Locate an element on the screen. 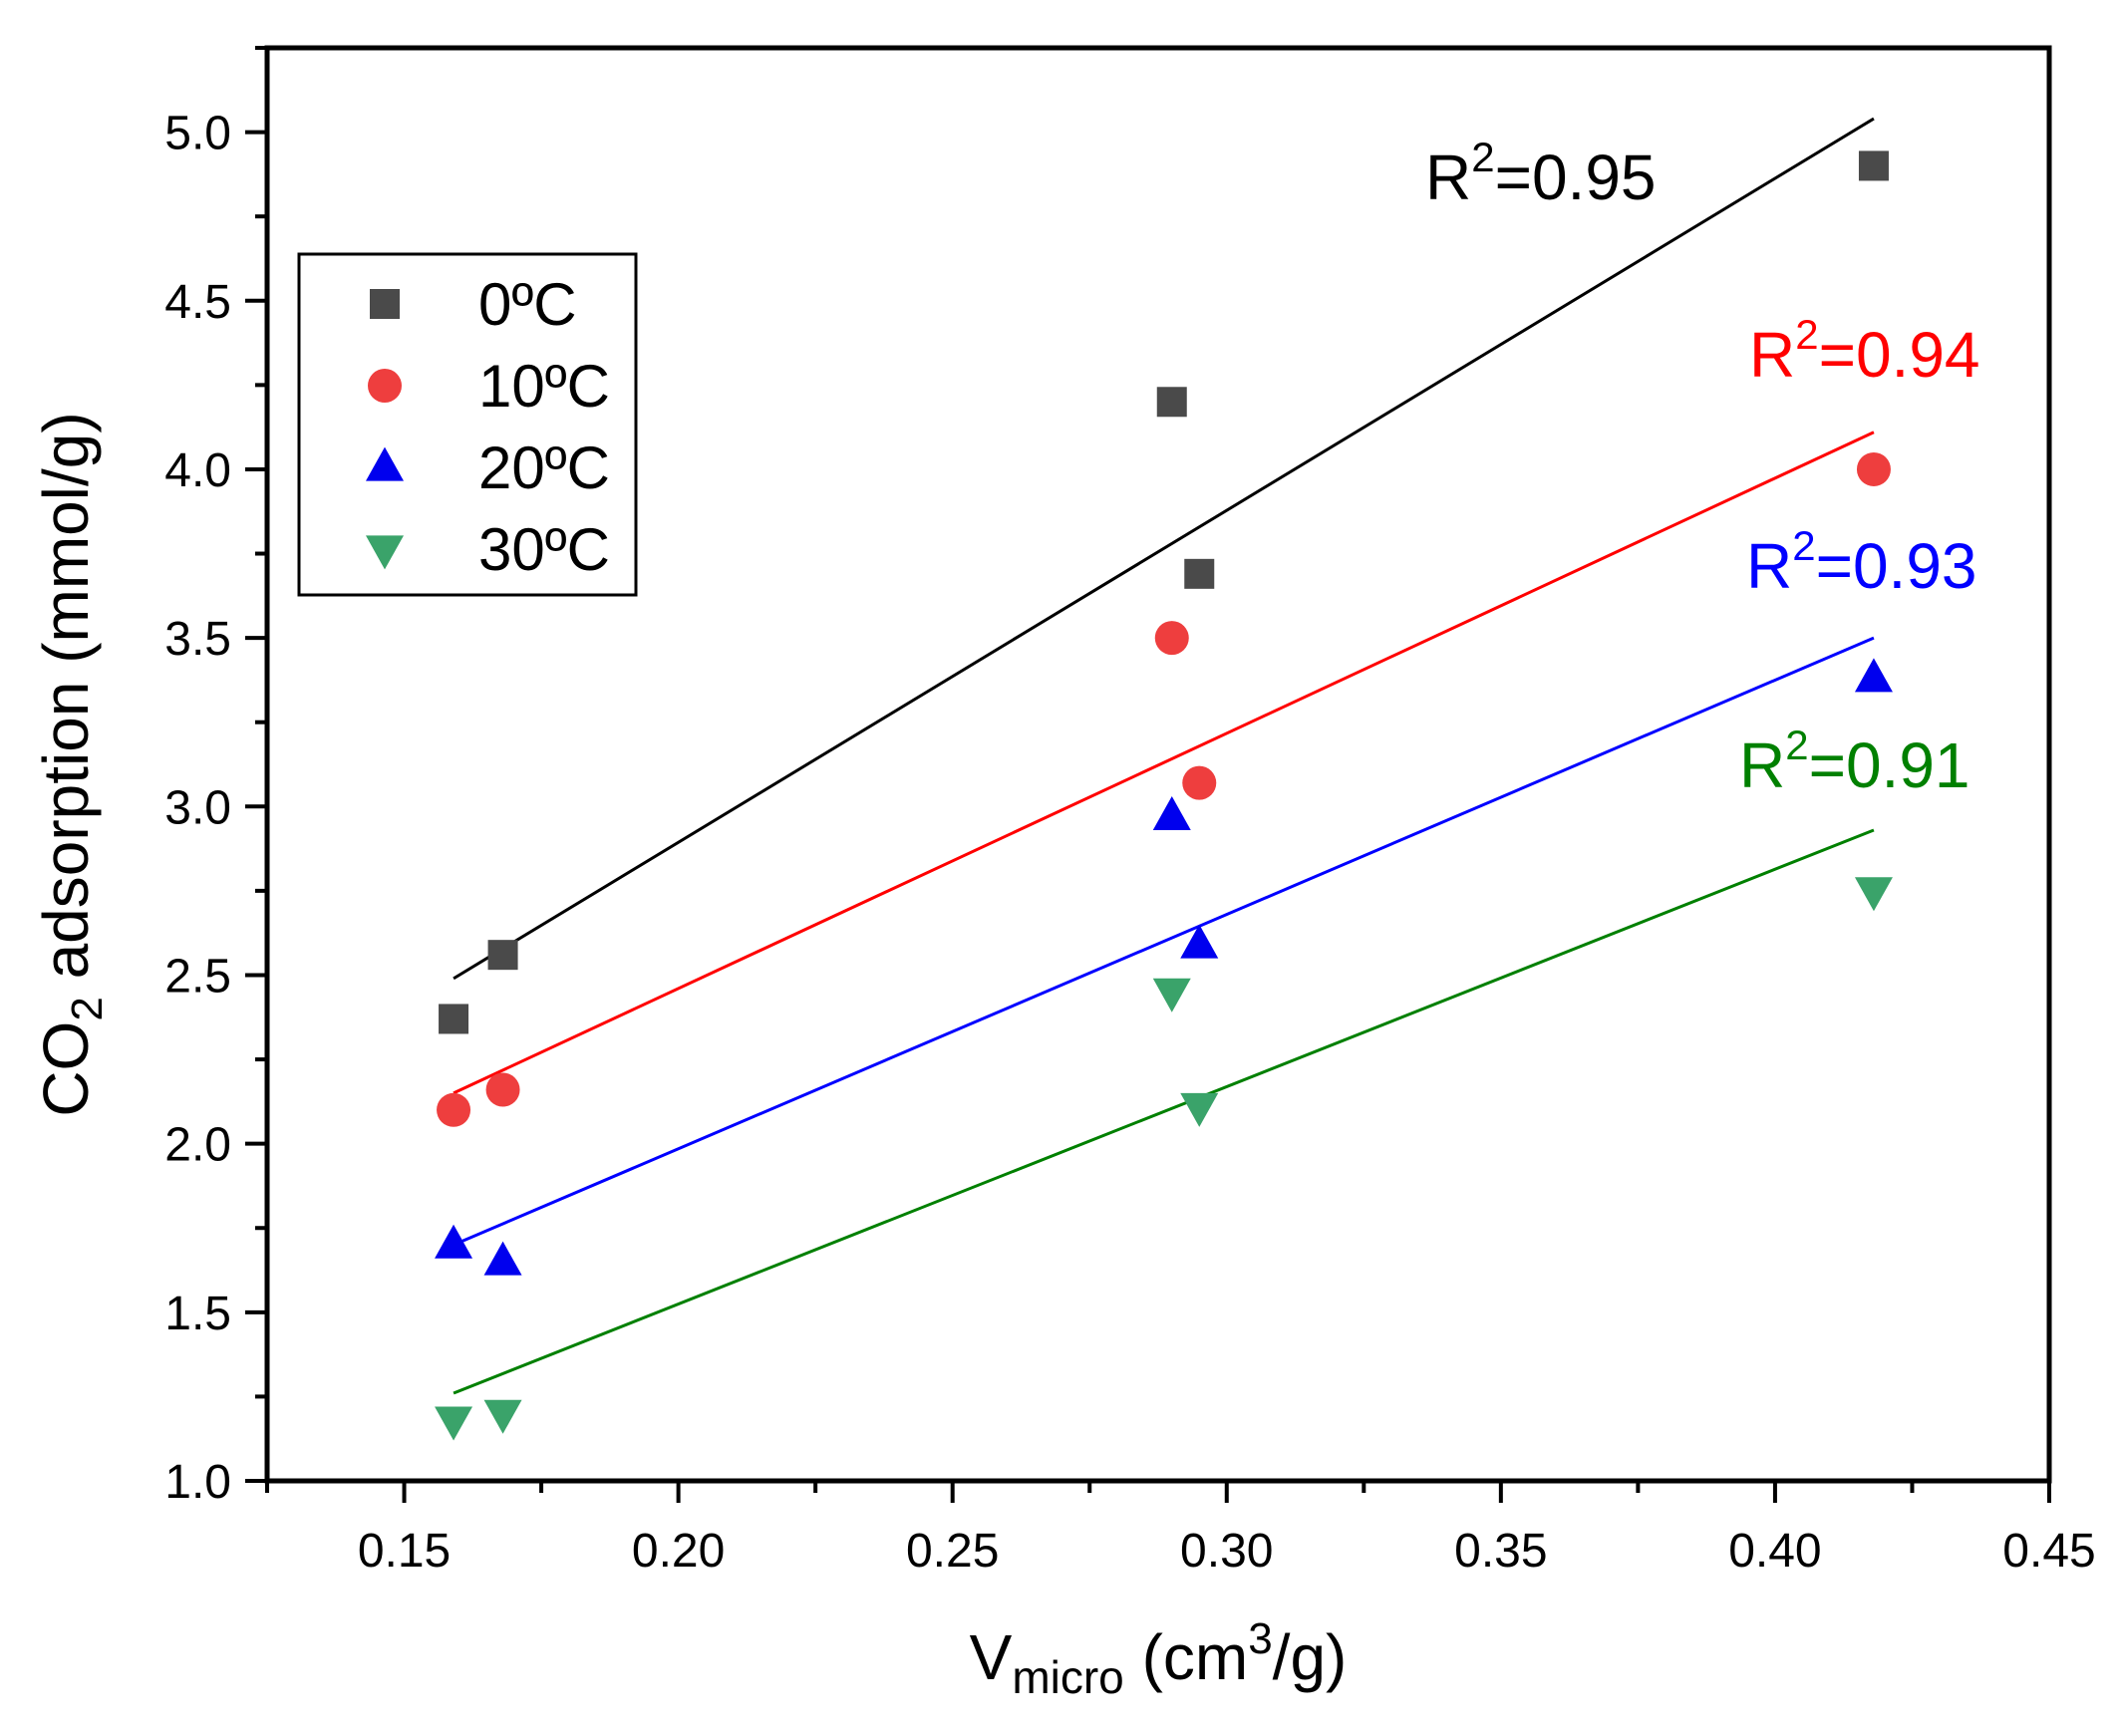  x-tick-label: 0.20 is located at coordinates (678, 1551).